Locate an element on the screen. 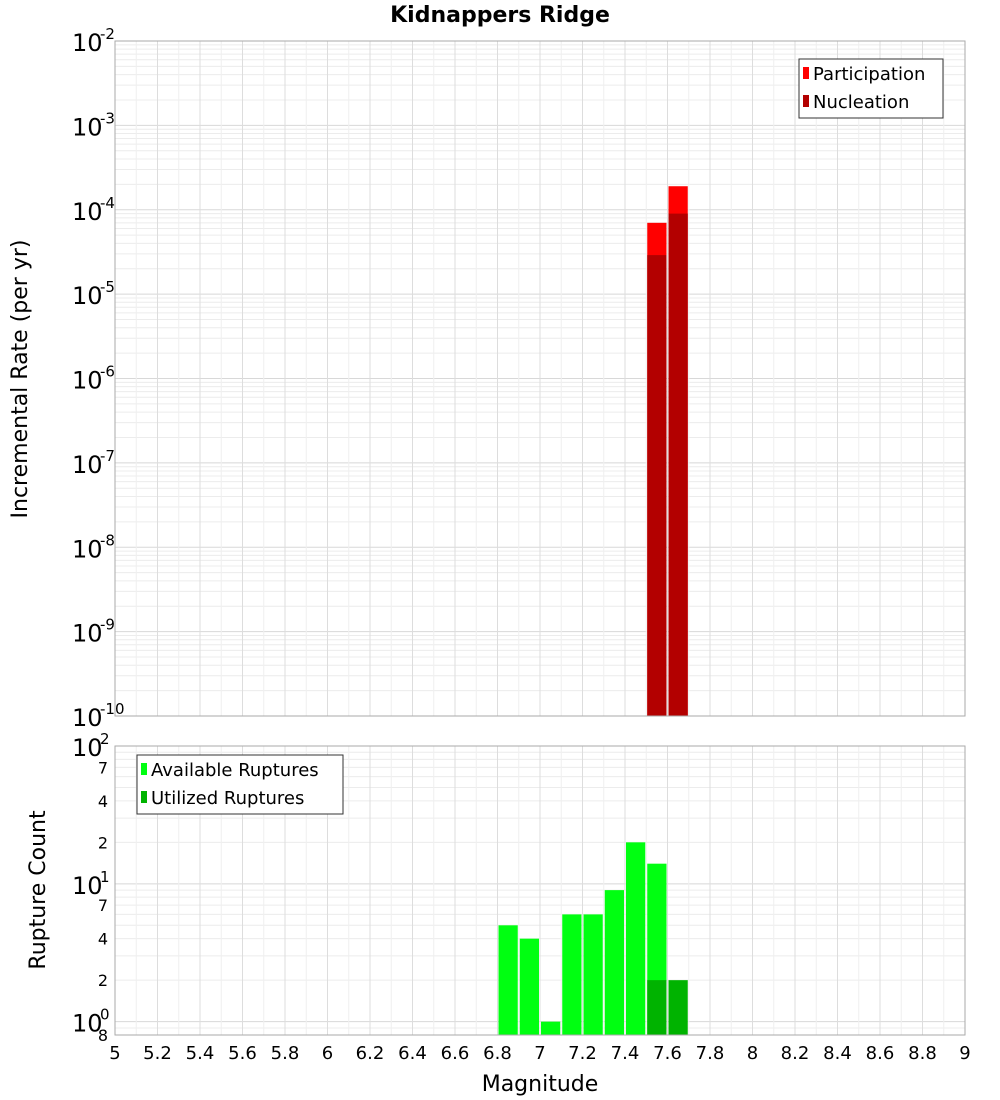 Image resolution: width=1000 pixels, height=1100 pixels. rate-bars is located at coordinates (667, 451).